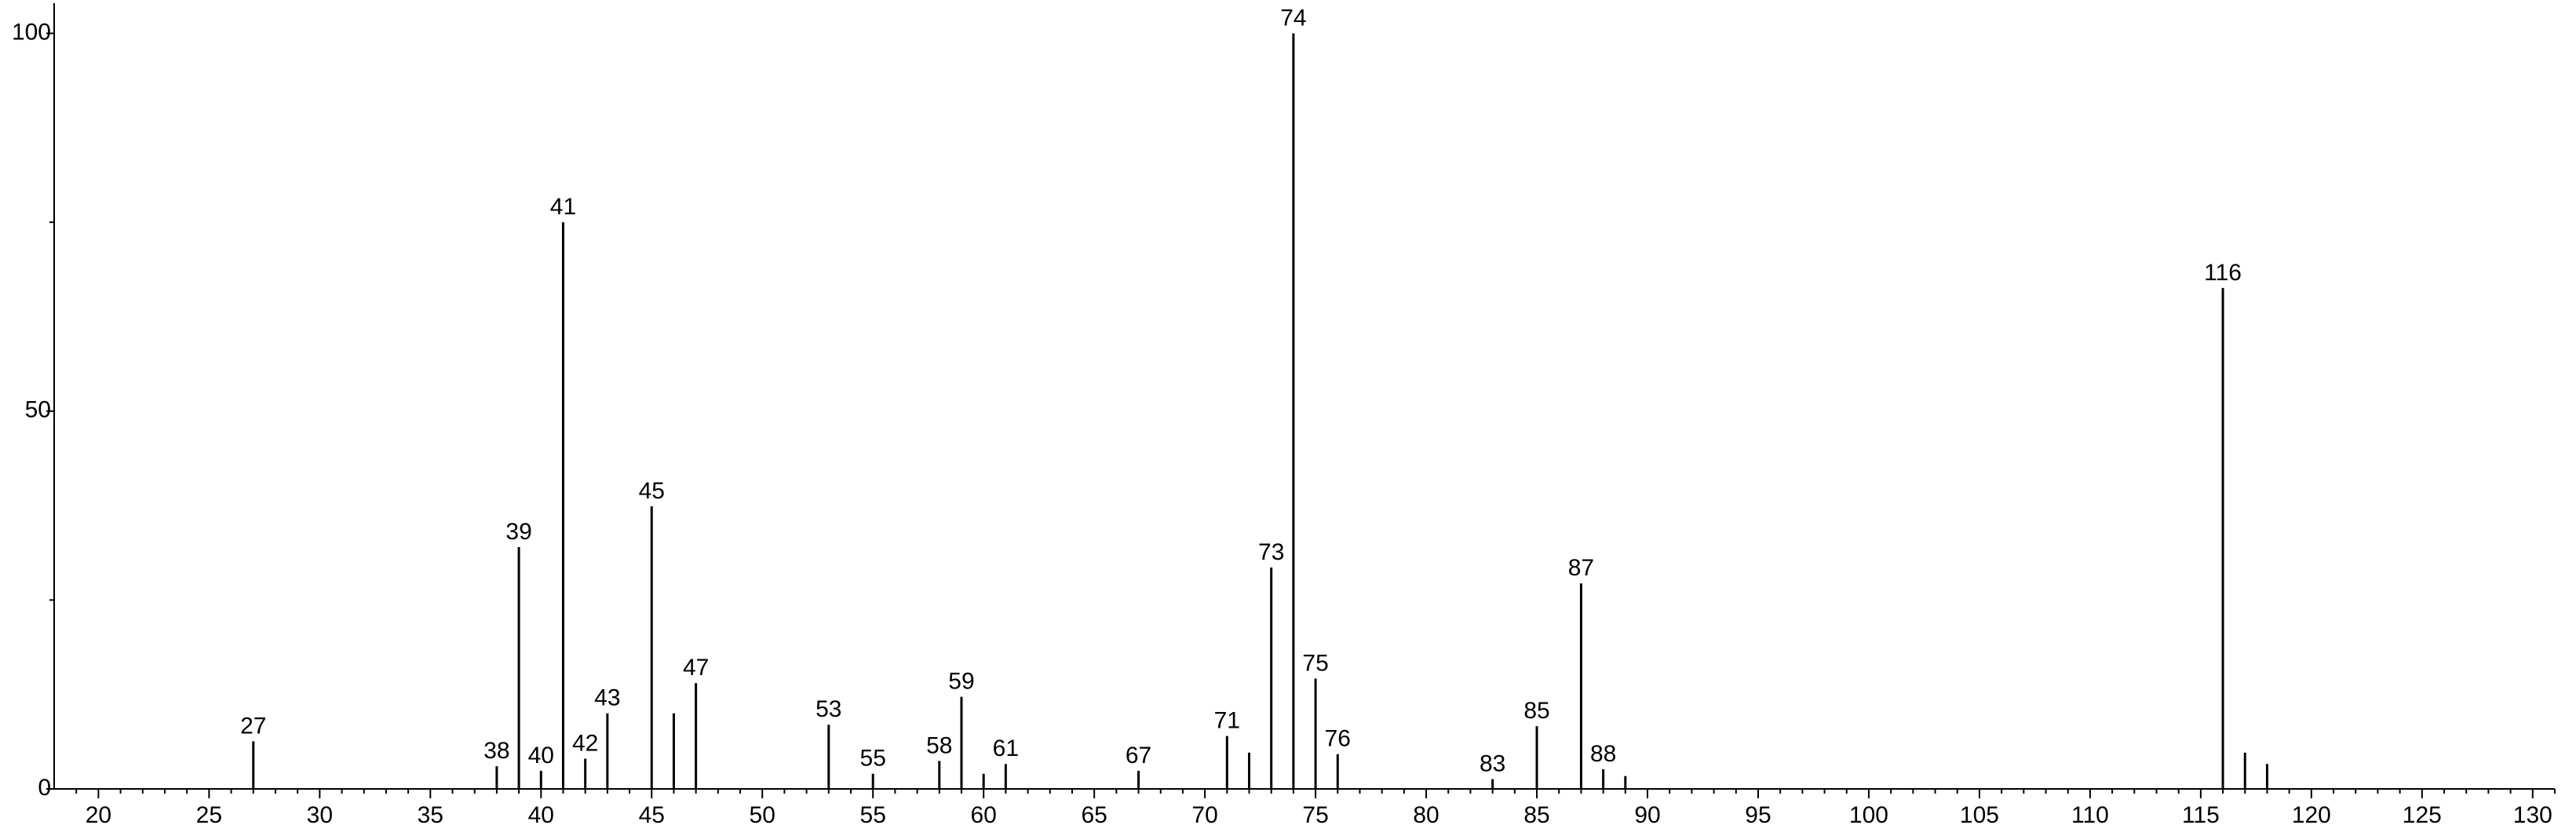 This screenshot has height=836, width=2576. Describe the element at coordinates (1647, 815) in the screenshot. I see `x-tick-label: 90` at that location.